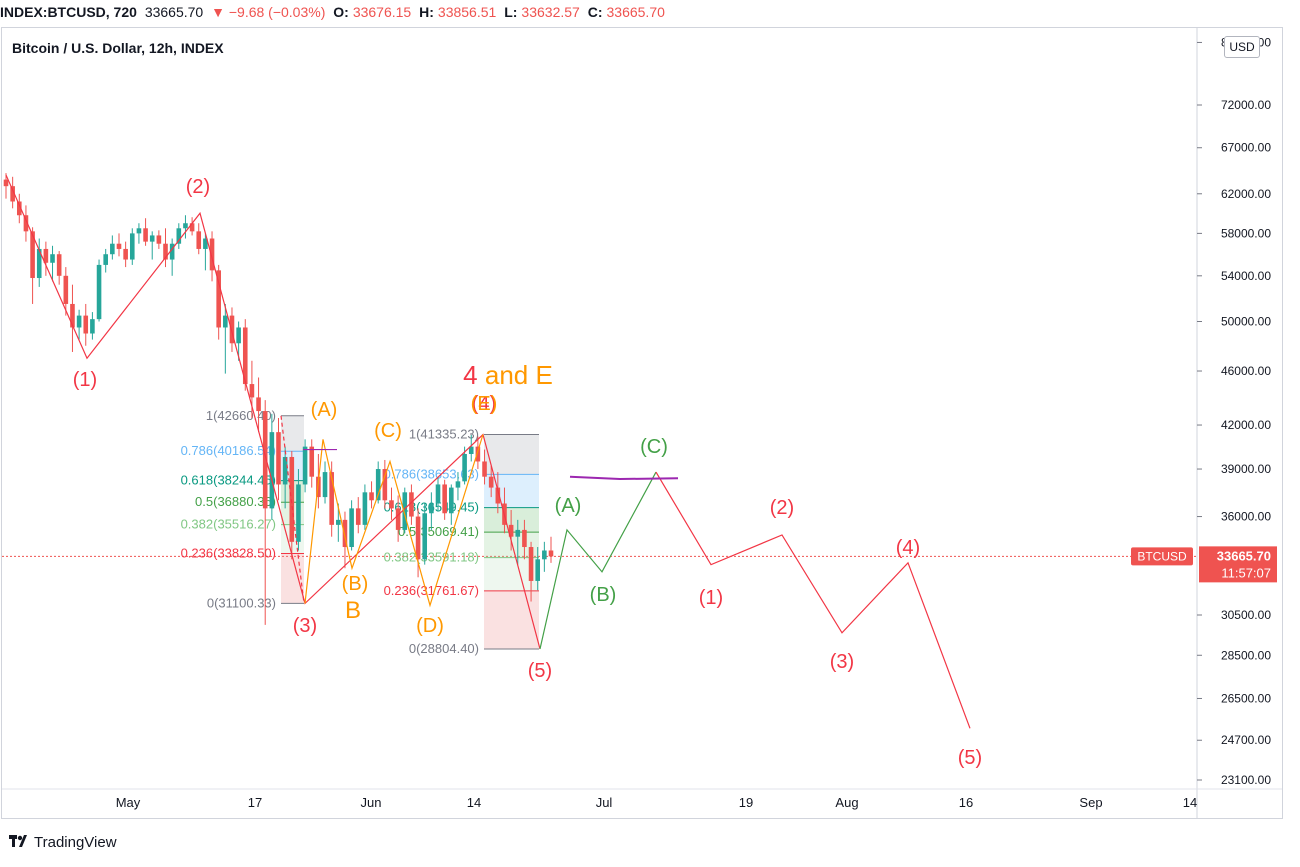 This screenshot has width=1300, height=867. I want to click on price-tick-label: 26500.00, so click(1246, 698).